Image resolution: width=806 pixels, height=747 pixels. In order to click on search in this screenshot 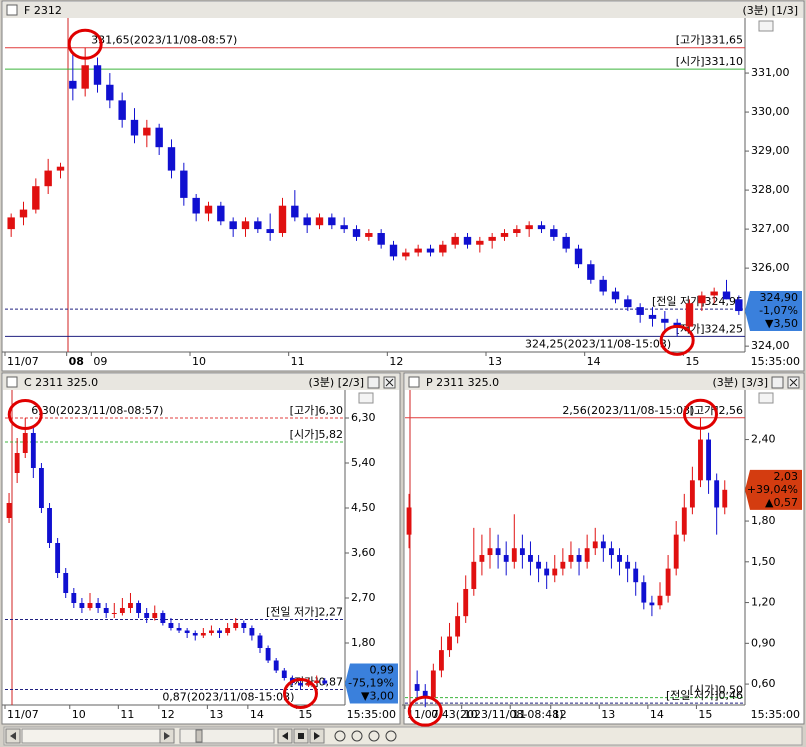, I will do `click(391, 736)`.